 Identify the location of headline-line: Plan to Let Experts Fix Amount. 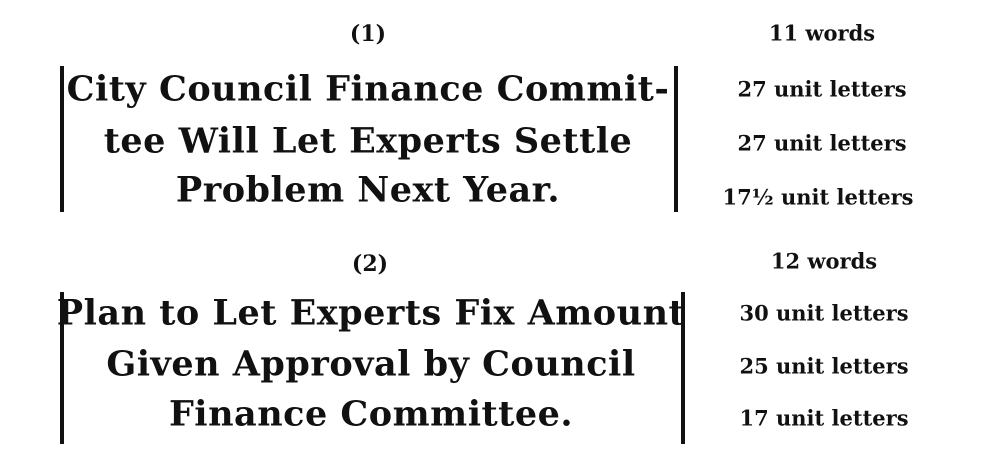
(371, 313).